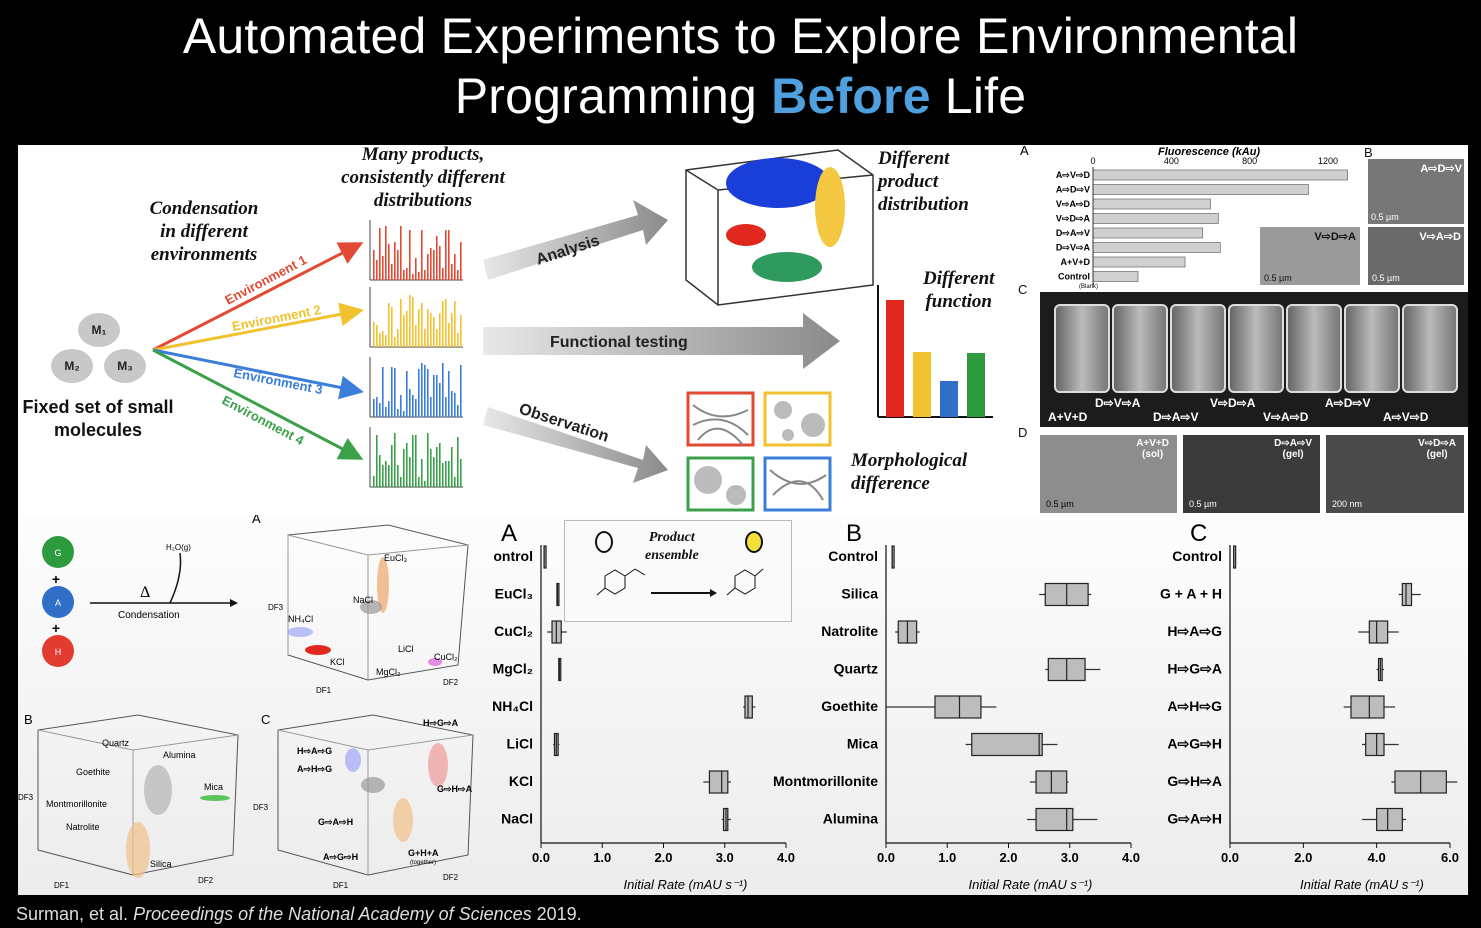 This screenshot has height=928, width=1481. Describe the element at coordinates (859, 594) in the screenshot. I see `category-label: Silica` at that location.